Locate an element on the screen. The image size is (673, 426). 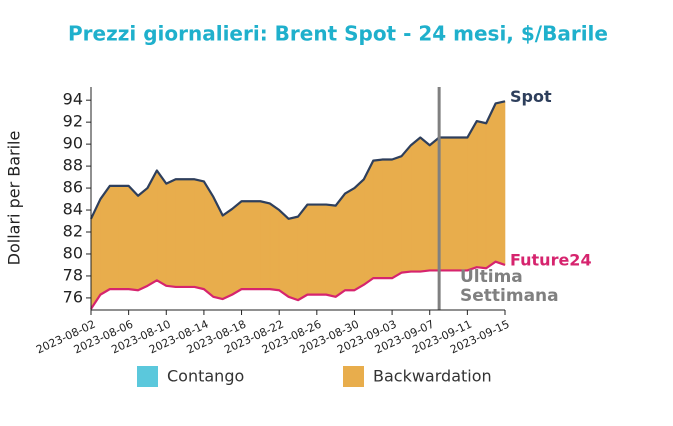
series-label: Spot is located at coordinates (531, 96).